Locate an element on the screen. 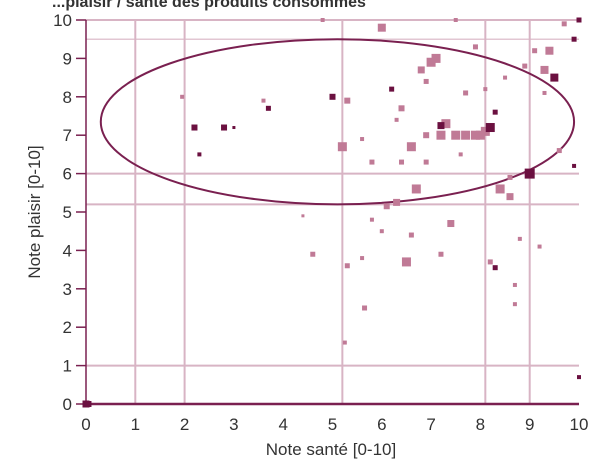 The image size is (613, 460). y-tick-label: 4 is located at coordinates (67, 250).